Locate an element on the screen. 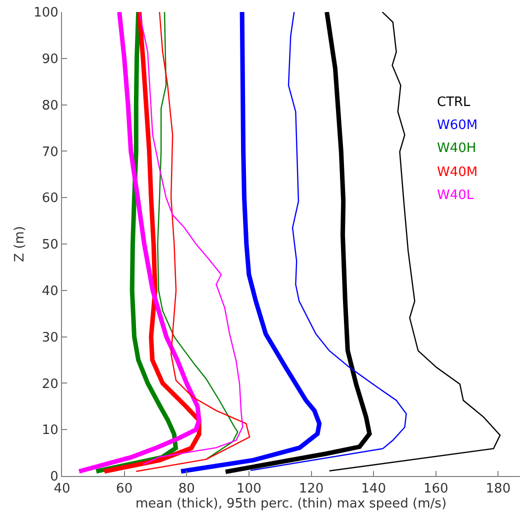 This screenshot has width=526, height=518. y-tick-label: 80 is located at coordinates (50, 106).